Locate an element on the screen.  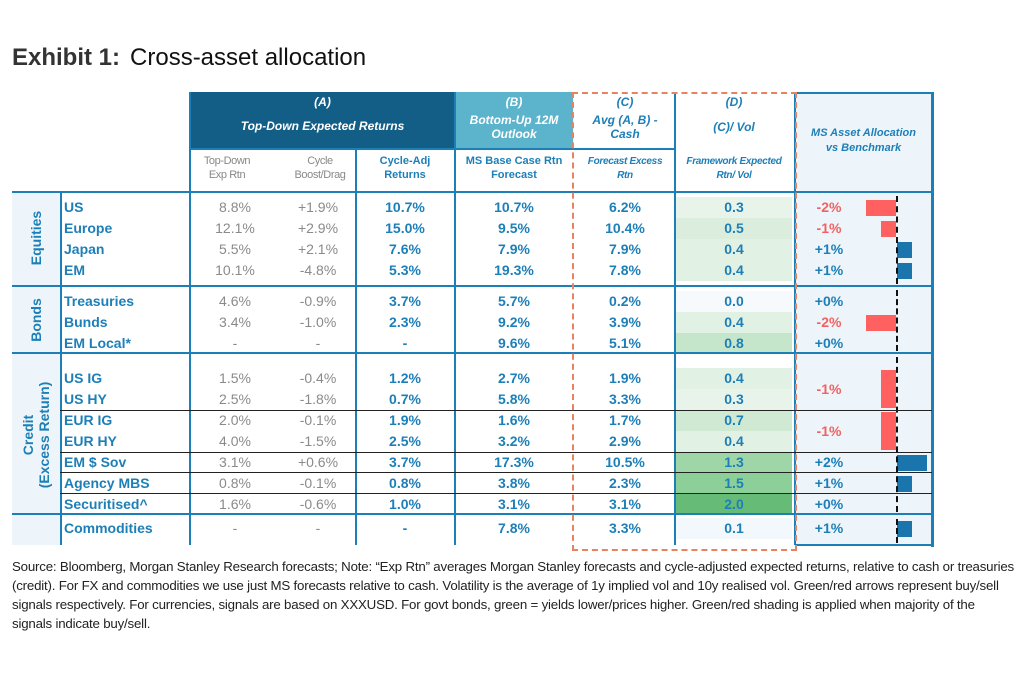
subheader-framework-2: Rtn/ Vol is located at coordinates (734, 175).